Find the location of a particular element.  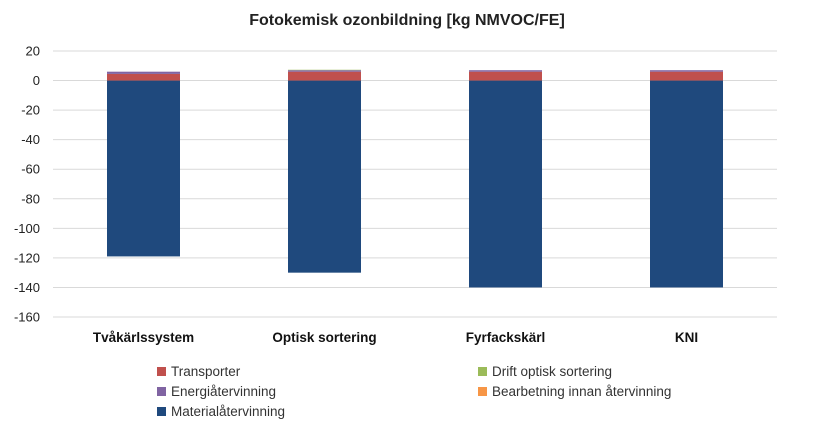

y-tick-label: -40 is located at coordinates (30, 139).